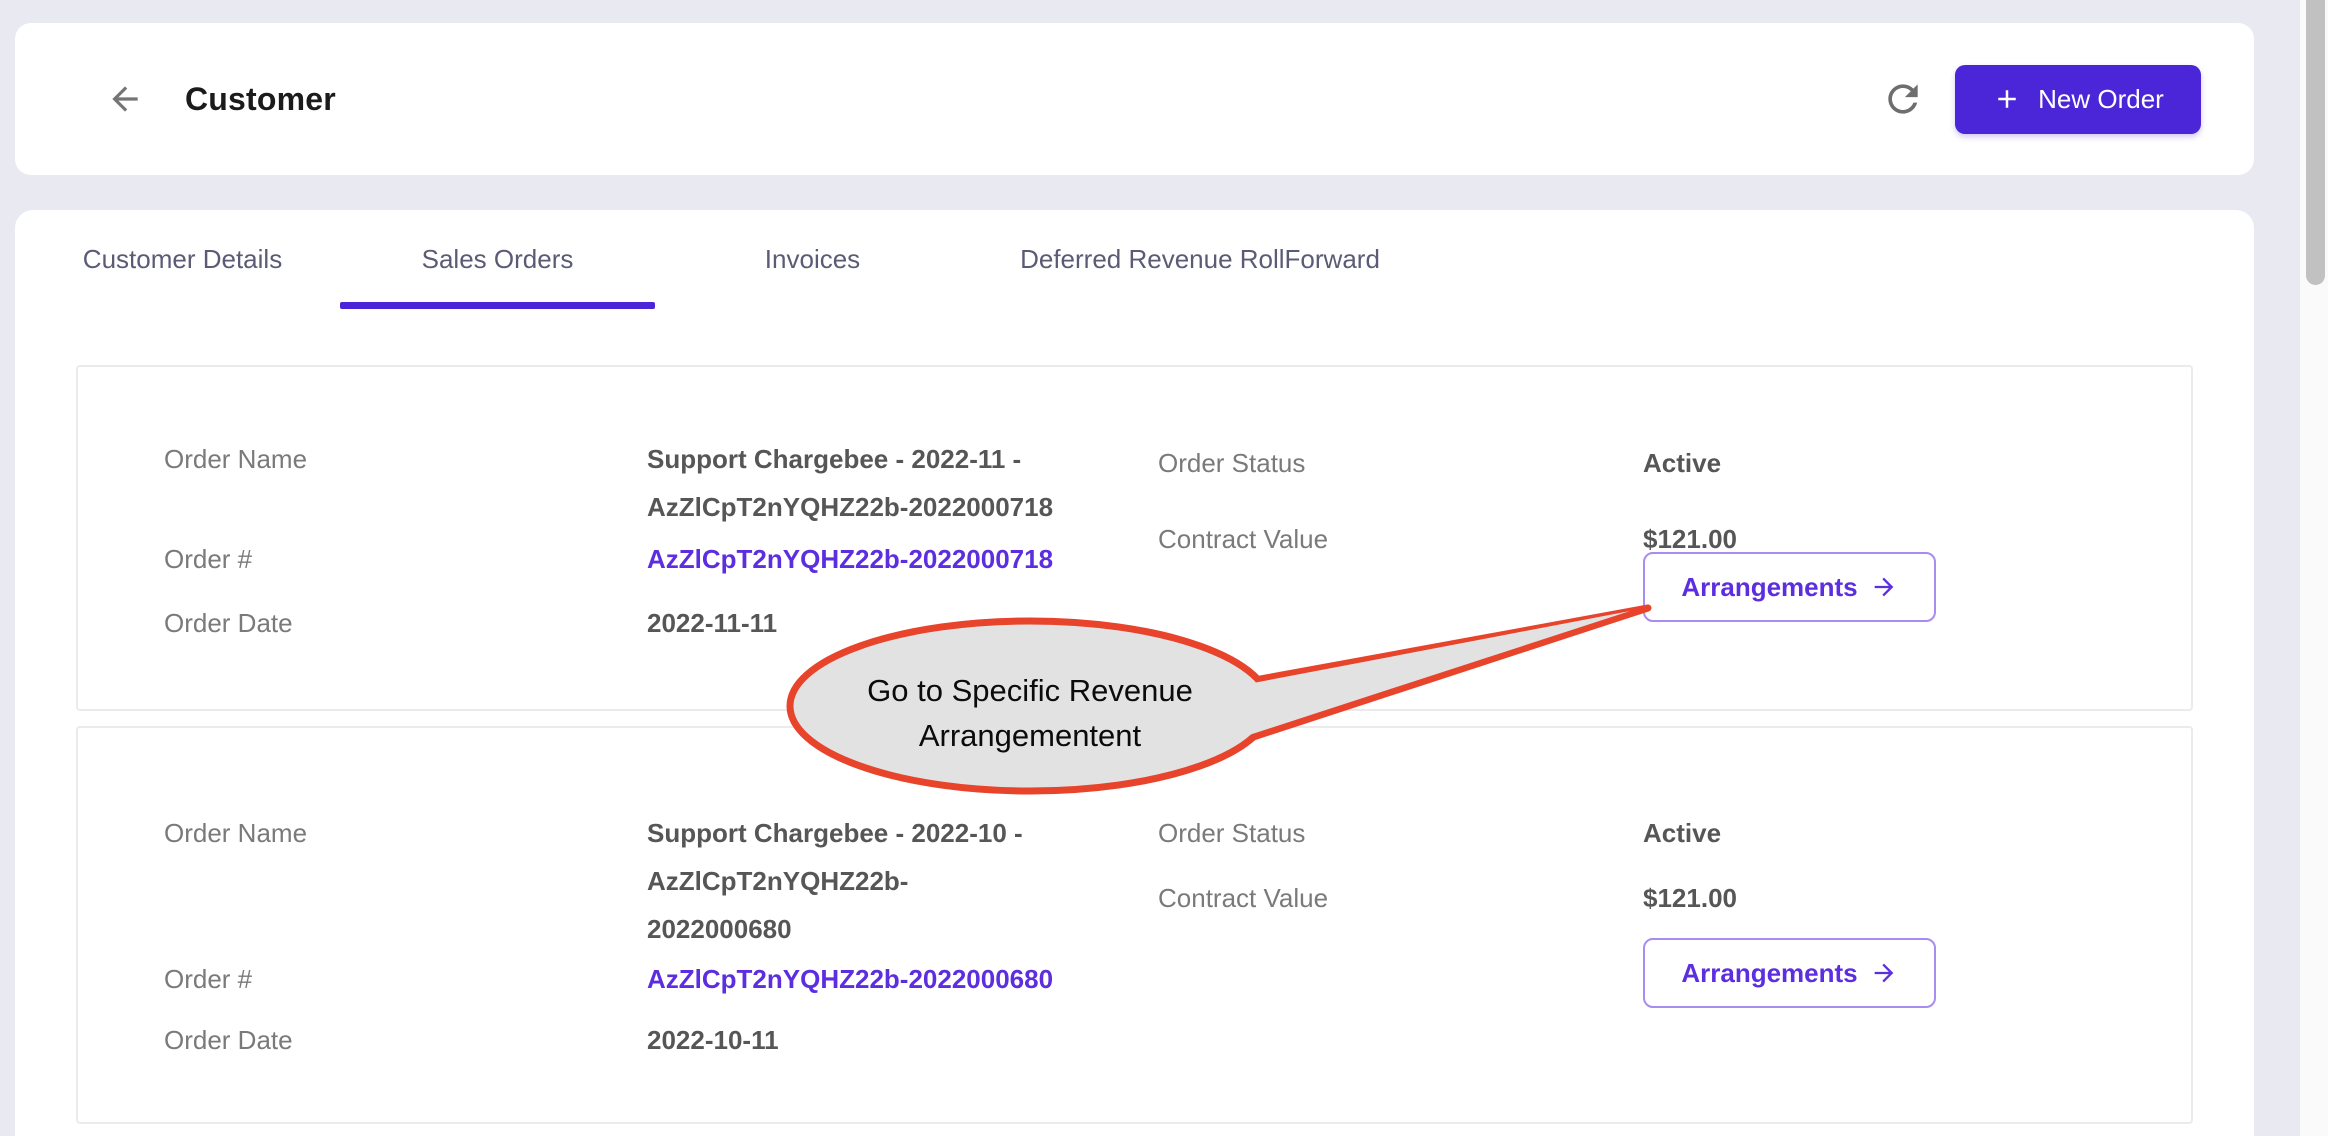 This screenshot has height=1136, width=2328. What do you see at coordinates (2007, 99) in the screenshot?
I see `plus-icon` at bounding box center [2007, 99].